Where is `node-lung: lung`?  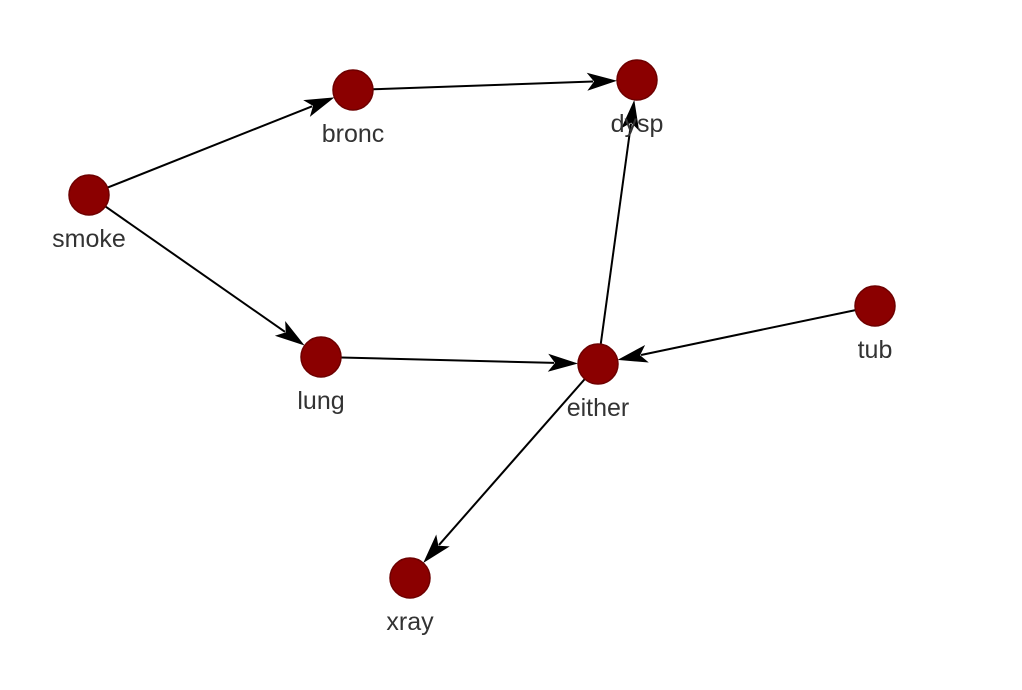 node-lung: lung is located at coordinates (321, 375).